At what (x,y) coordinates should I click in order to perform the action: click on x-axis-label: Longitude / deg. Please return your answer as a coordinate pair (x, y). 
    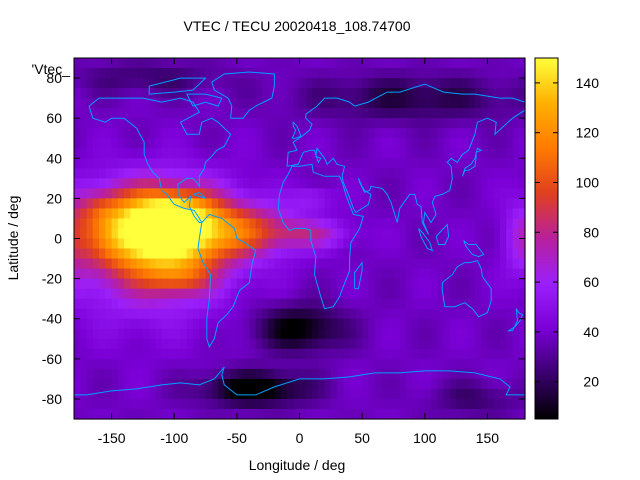
    Looking at the image, I should click on (297, 465).